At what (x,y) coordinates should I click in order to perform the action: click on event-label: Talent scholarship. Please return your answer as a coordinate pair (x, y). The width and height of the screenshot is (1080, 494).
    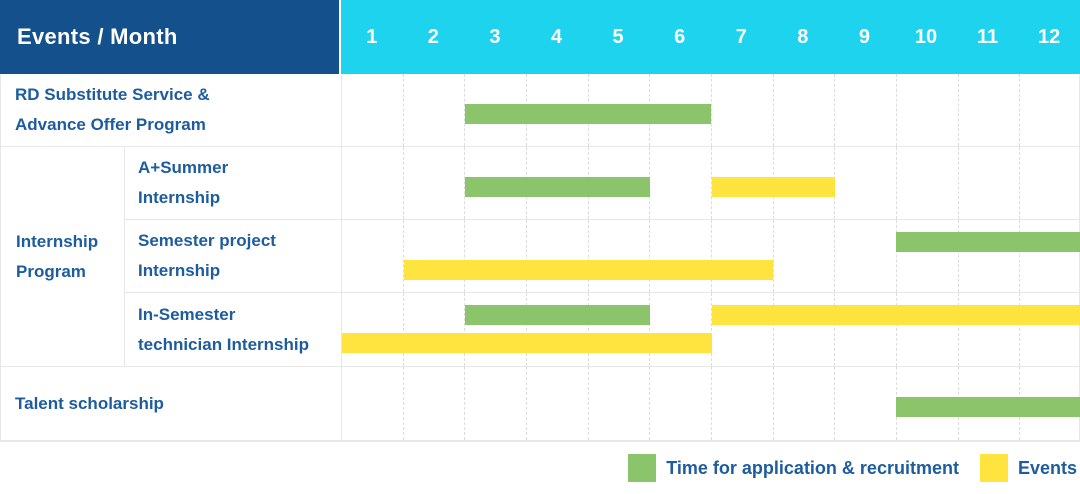
    Looking at the image, I should click on (171, 404).